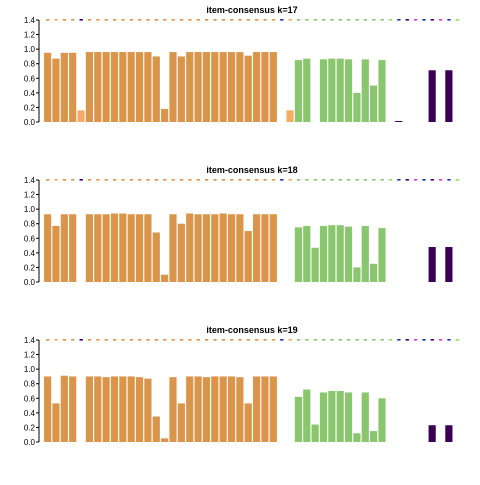 The image size is (480, 485). What do you see at coordinates (30, 64) in the screenshot?
I see `y-tick-label: 0.8` at bounding box center [30, 64].